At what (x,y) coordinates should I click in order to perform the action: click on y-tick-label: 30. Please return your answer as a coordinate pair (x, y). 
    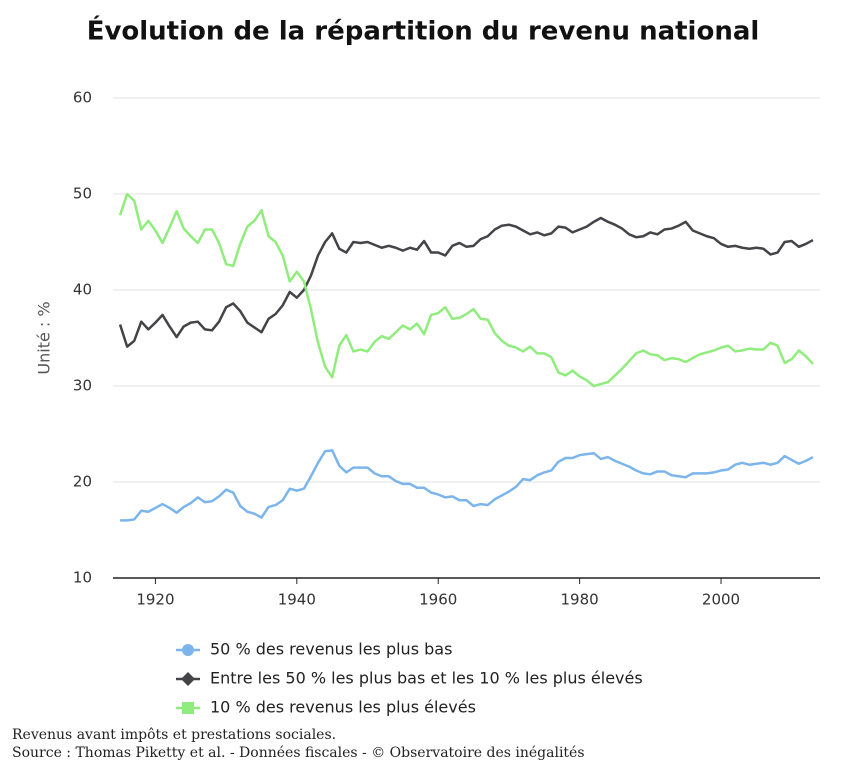
    Looking at the image, I should click on (82, 386).